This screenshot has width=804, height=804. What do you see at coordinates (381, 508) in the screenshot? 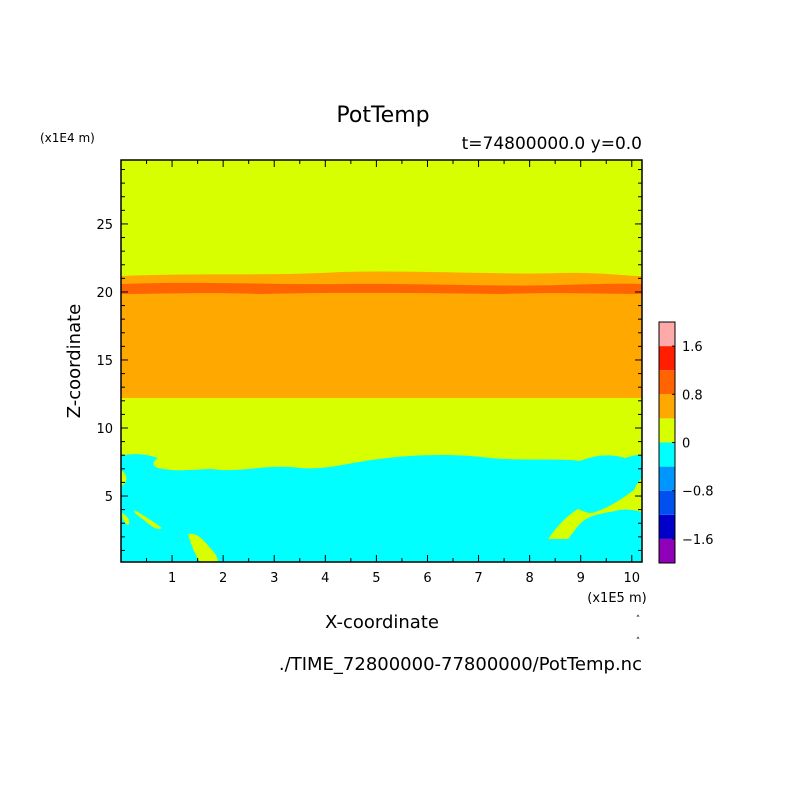
I see `cold-layer` at bounding box center [381, 508].